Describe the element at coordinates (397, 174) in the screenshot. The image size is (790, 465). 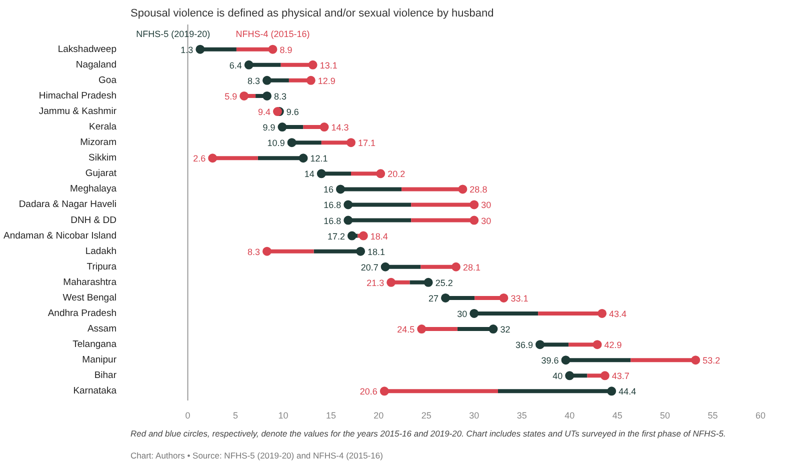
I see `data-label: 20.2` at that location.